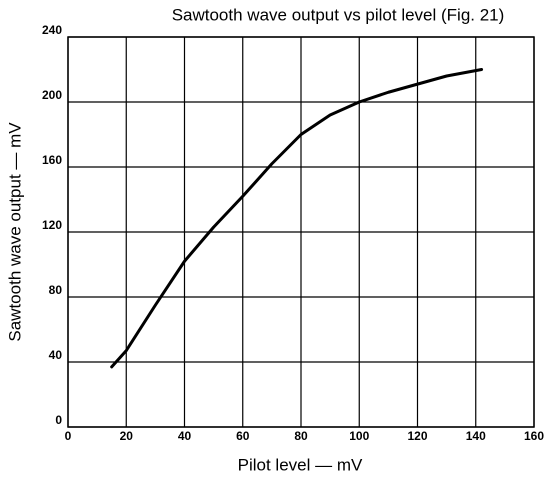 This screenshot has width=560, height=477. Describe the element at coordinates (185, 436) in the screenshot. I see `x-tick-label: 40` at that location.